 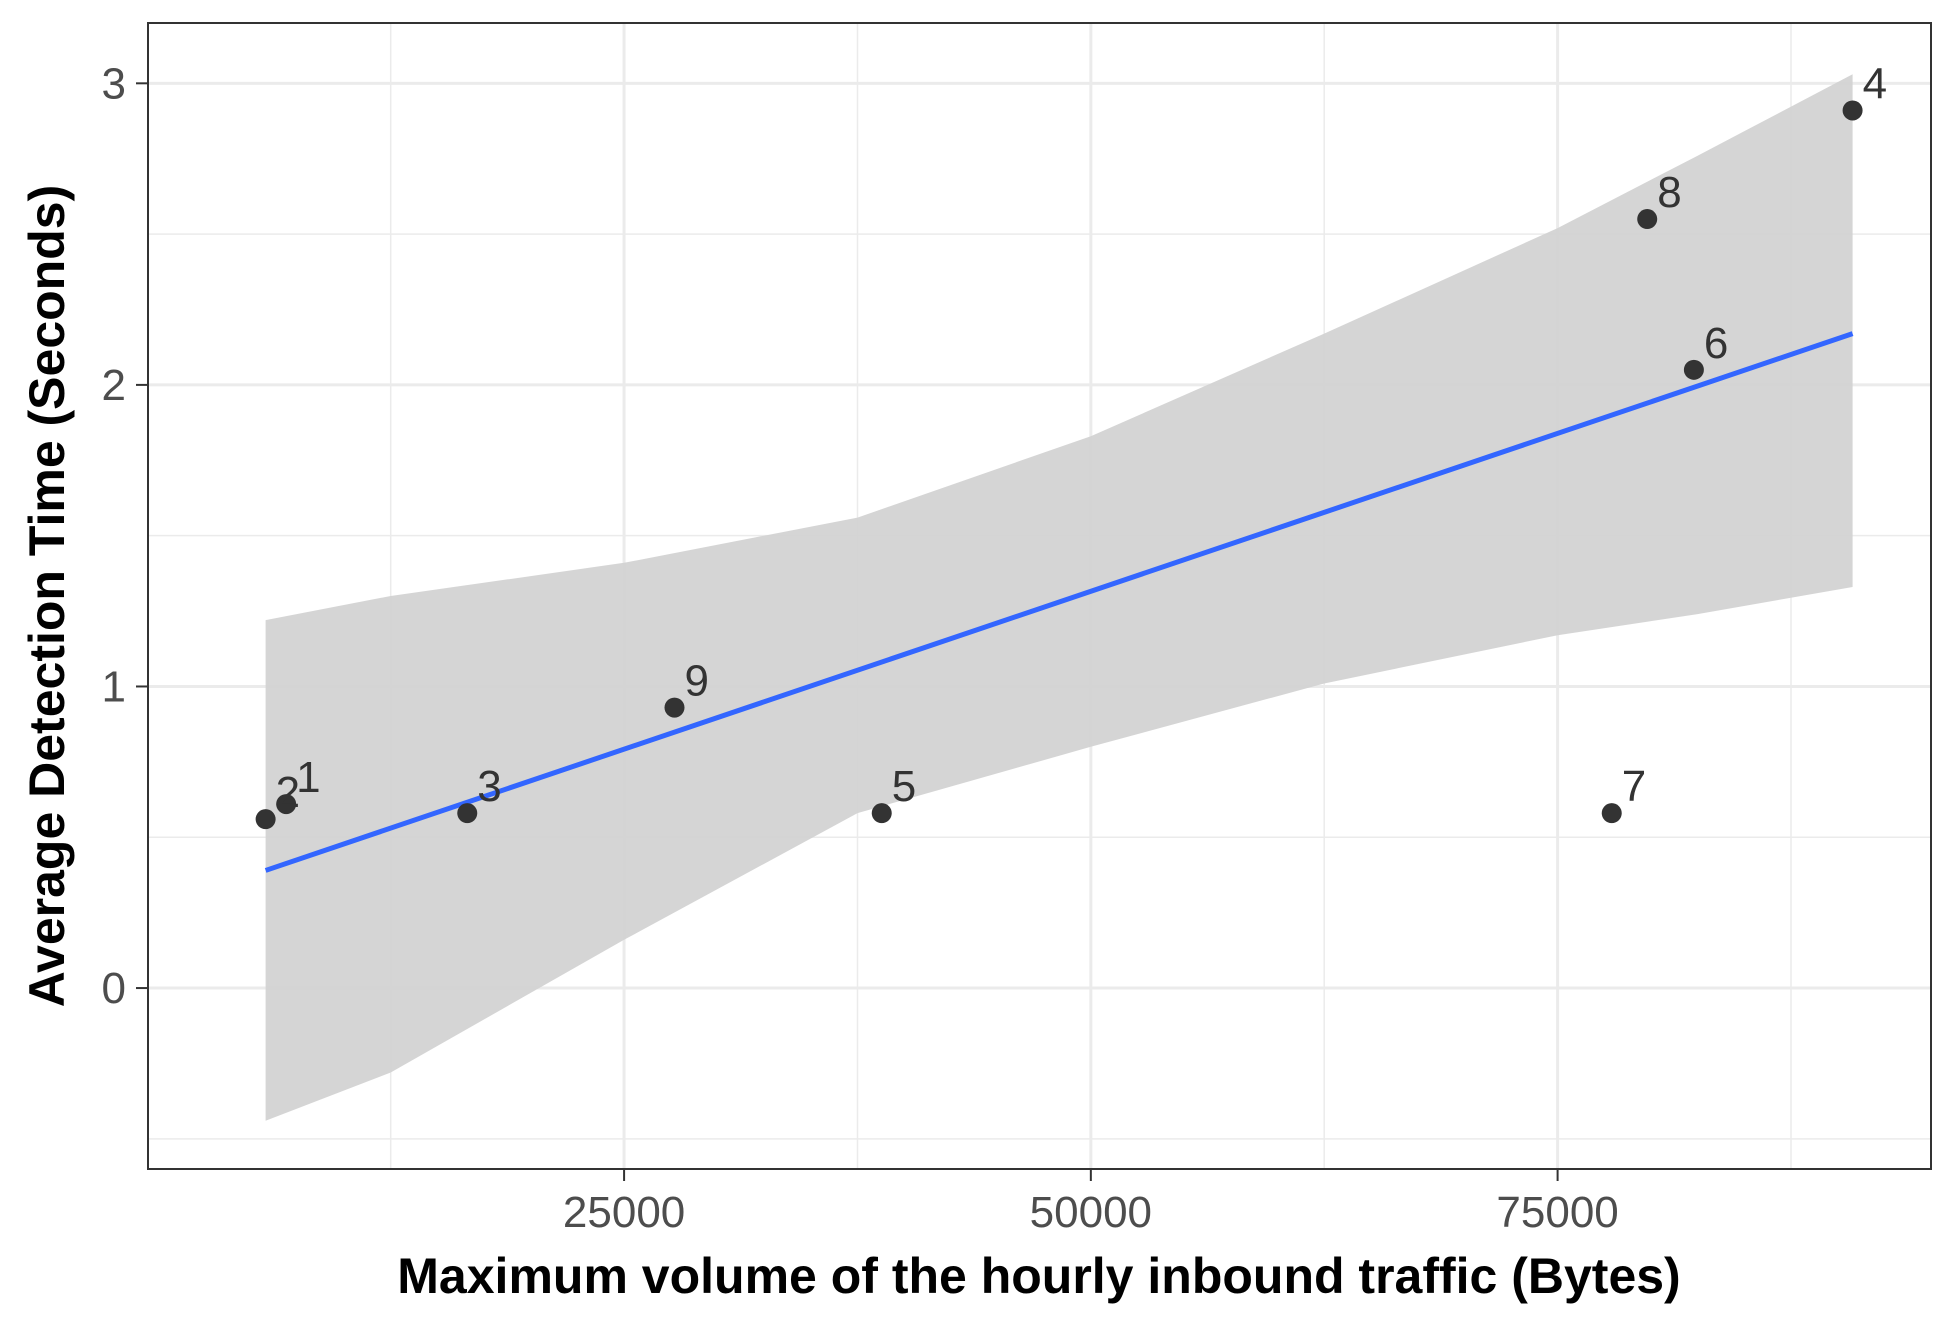 What do you see at coordinates (114, 385) in the screenshot?
I see `y-tick-label: 2` at bounding box center [114, 385].